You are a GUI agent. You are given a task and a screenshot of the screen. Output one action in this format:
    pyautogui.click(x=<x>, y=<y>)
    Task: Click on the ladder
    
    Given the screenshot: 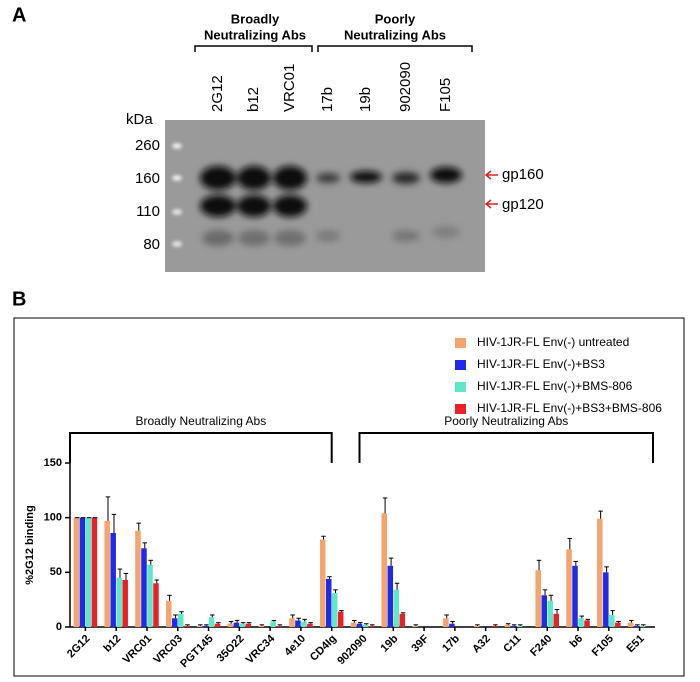 What is the action you would take?
    pyautogui.click(x=177, y=195)
    